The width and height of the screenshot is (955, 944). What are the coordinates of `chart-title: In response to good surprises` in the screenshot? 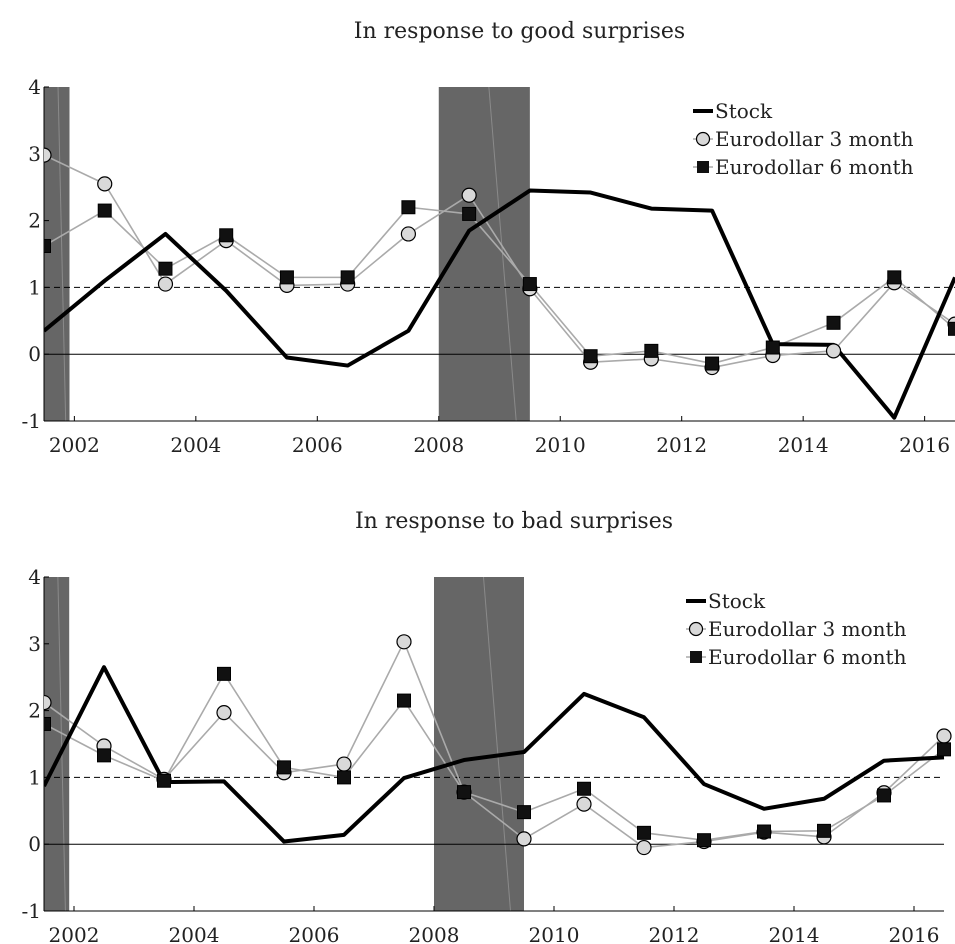 It's located at (519, 31).